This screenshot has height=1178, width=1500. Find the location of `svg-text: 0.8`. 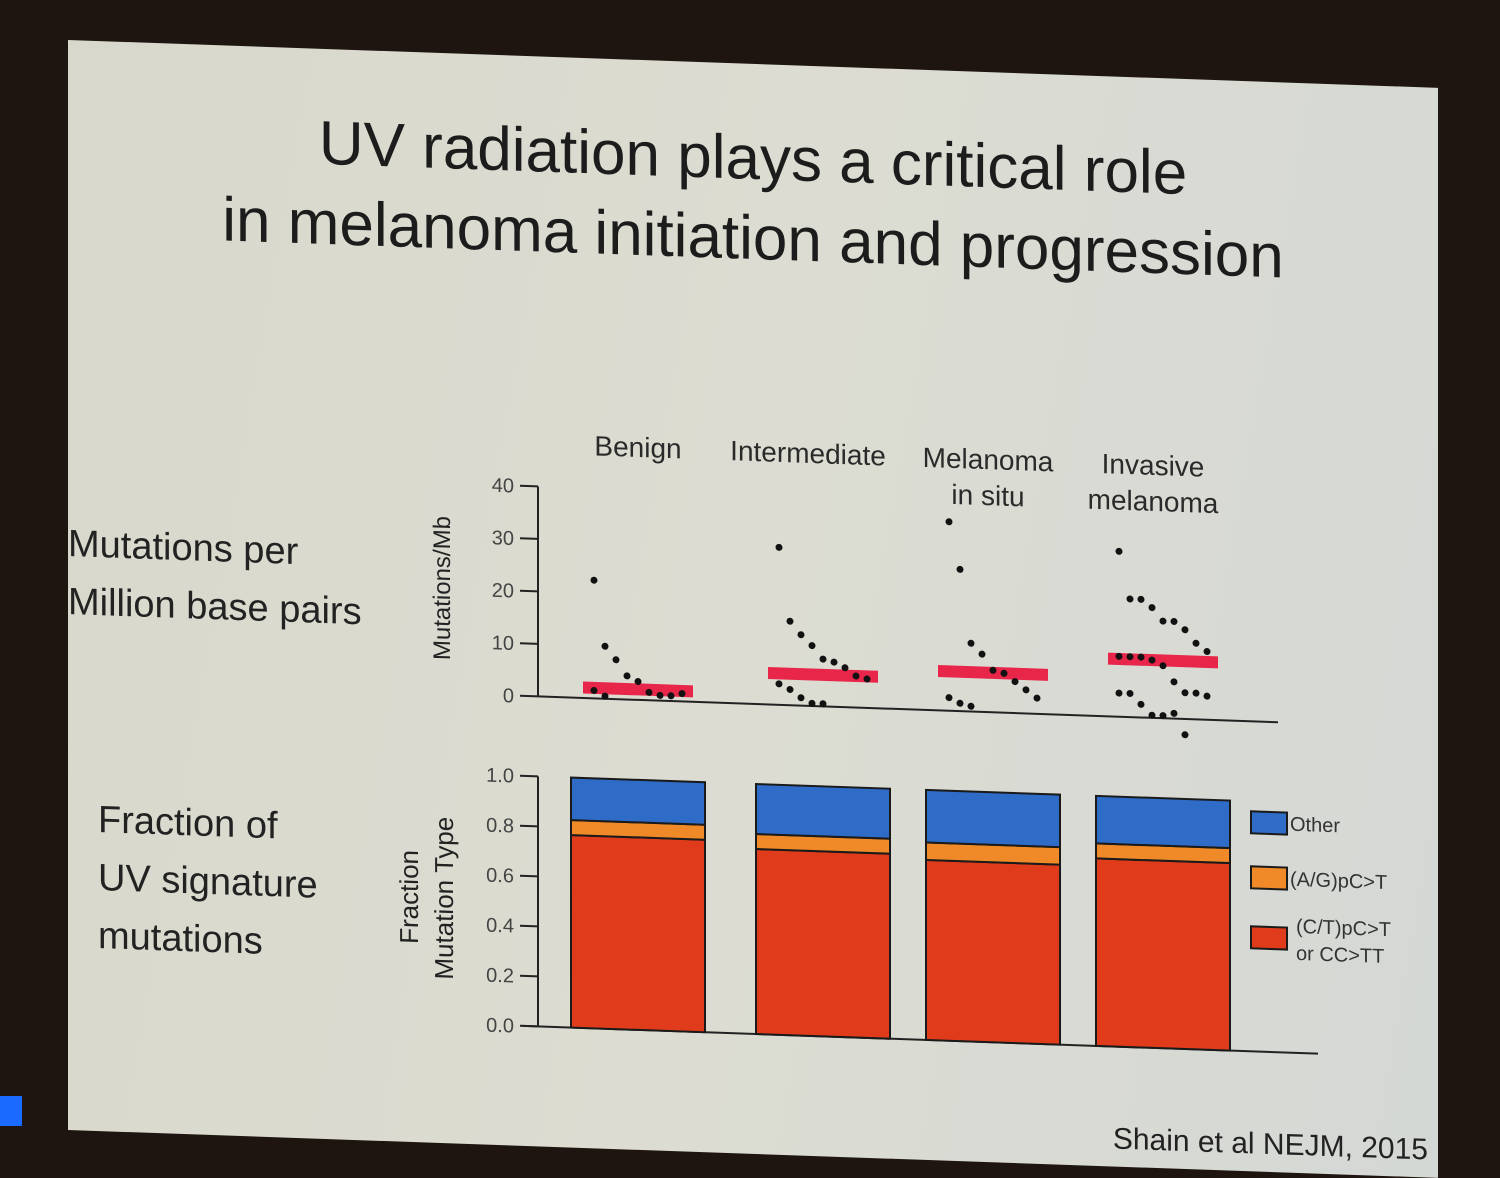

svg-text: 0.8 is located at coordinates (500, 826).